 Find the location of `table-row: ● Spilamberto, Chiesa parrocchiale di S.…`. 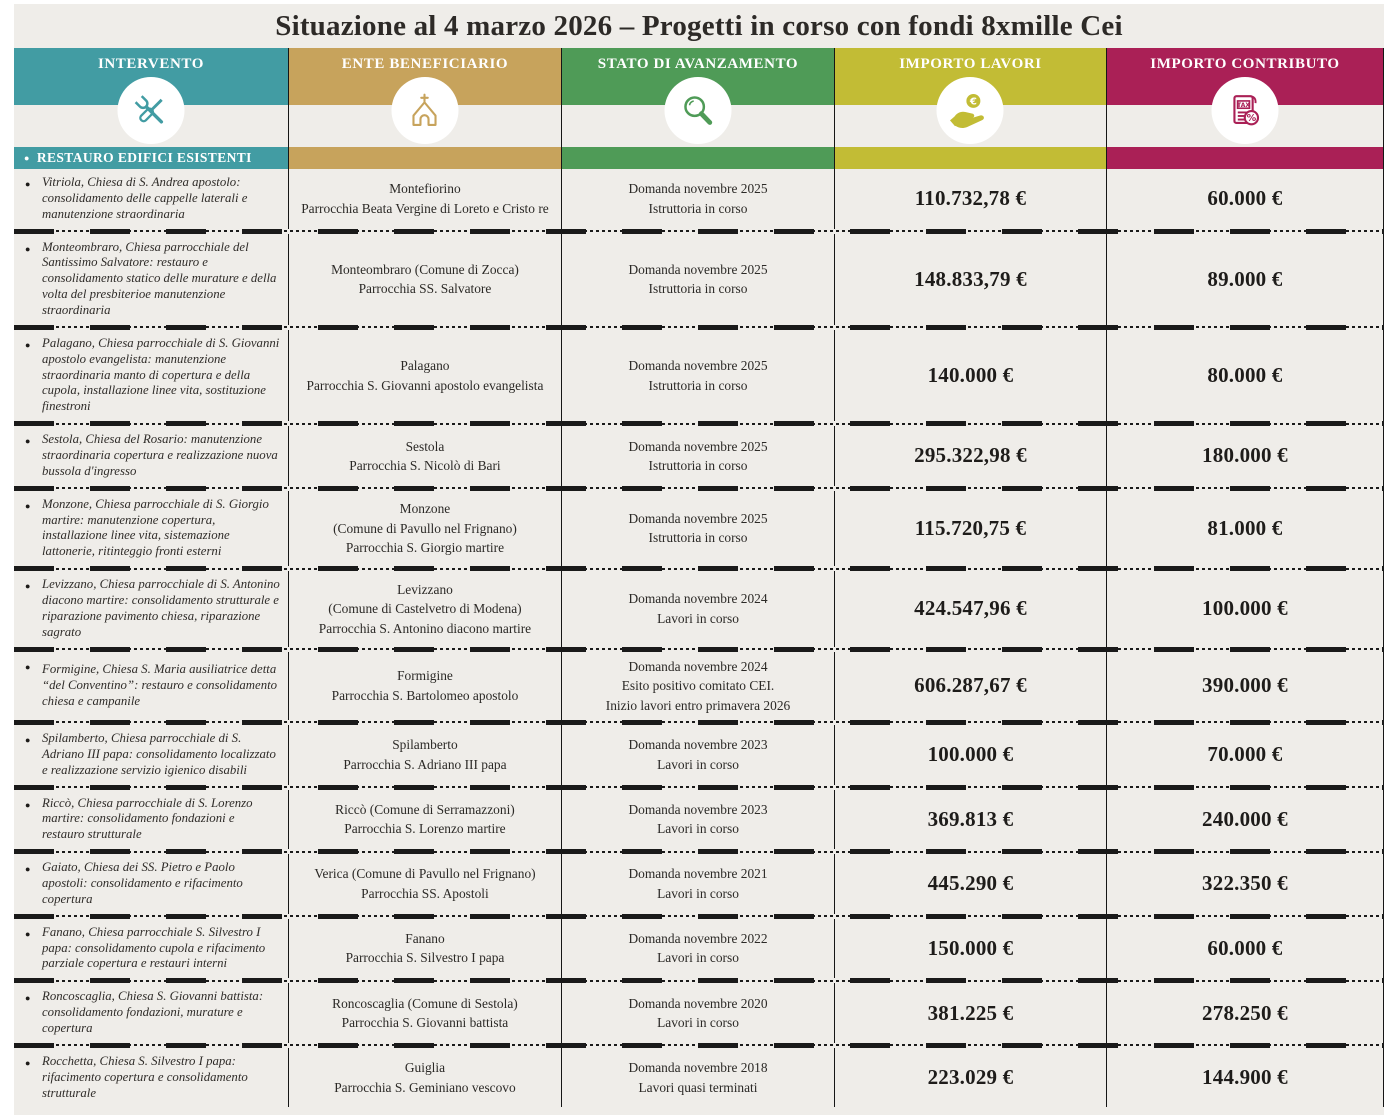

table-row: ● Spilamberto, Chiesa parrocchiale di S.… is located at coordinates (699, 754).